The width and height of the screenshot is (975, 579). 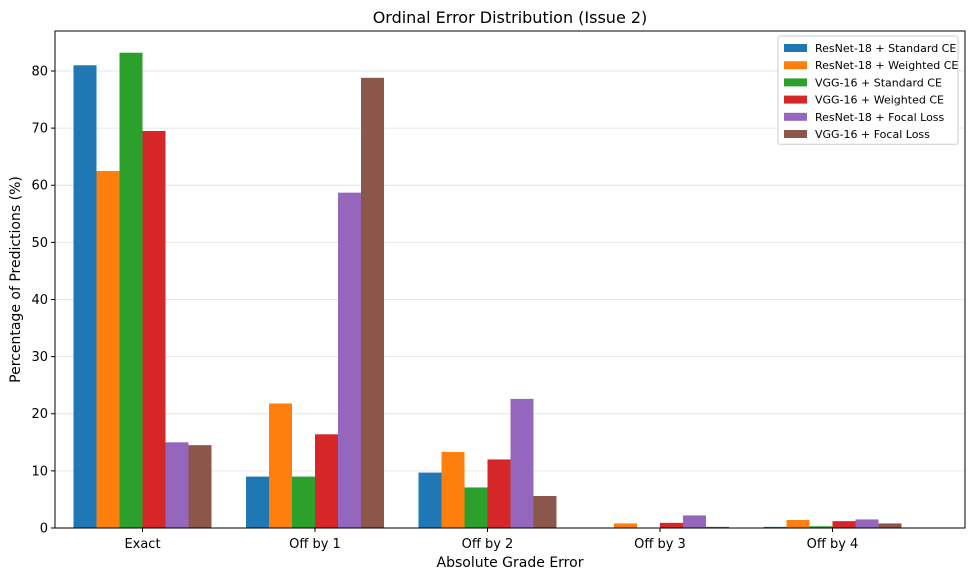 What do you see at coordinates (44, 529) in the screenshot?
I see `y-tick-label: 0` at bounding box center [44, 529].